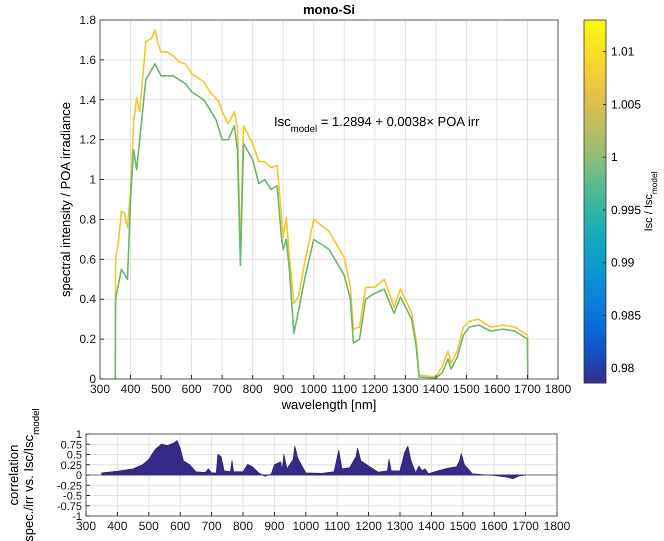  Describe the element at coordinates (87, 219) in the screenshot. I see `y-tick-label: 0.8` at that location.